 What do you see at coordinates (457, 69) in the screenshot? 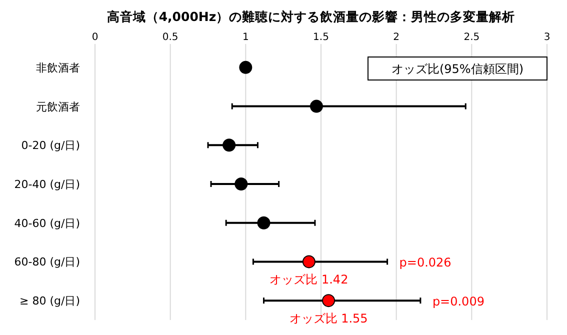
I see `annotation: オッズ比(95%信頼区間)` at bounding box center [457, 69].